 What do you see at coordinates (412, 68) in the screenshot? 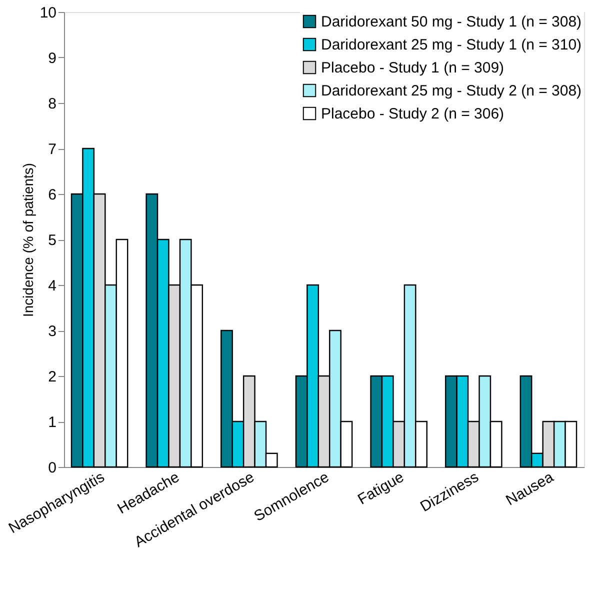
I see `legend-label: Placebo - Study 1 (n = 309)` at bounding box center [412, 68].